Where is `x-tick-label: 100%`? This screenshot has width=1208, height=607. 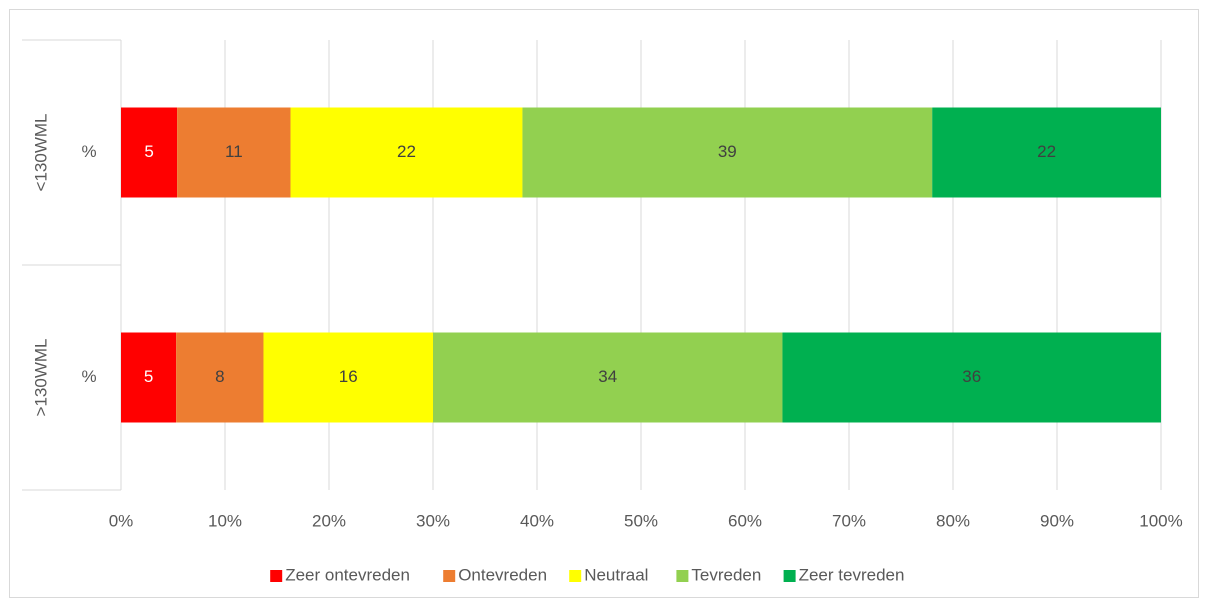
x-tick-label: 100% is located at coordinates (1160, 520).